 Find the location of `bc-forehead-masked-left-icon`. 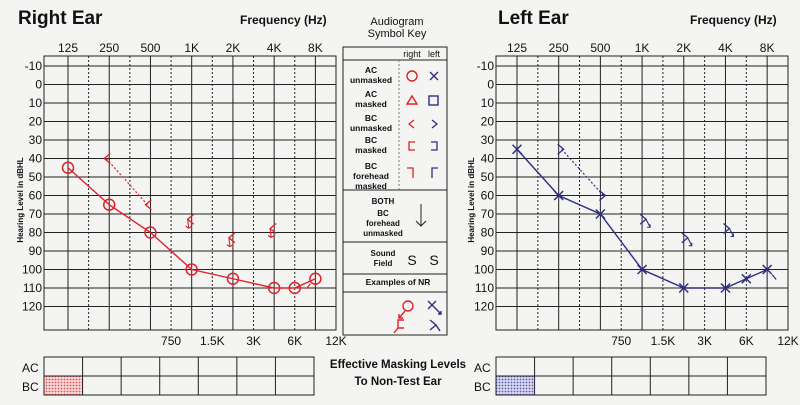

bc-forehead-masked-left-icon is located at coordinates (434, 172).